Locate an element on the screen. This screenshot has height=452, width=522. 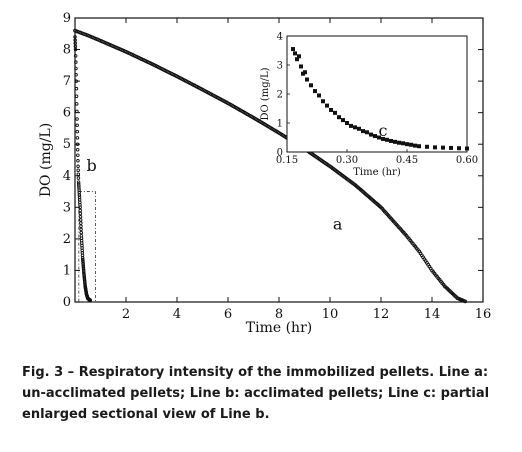
x-tick-label: 8 is located at coordinates (279, 314).